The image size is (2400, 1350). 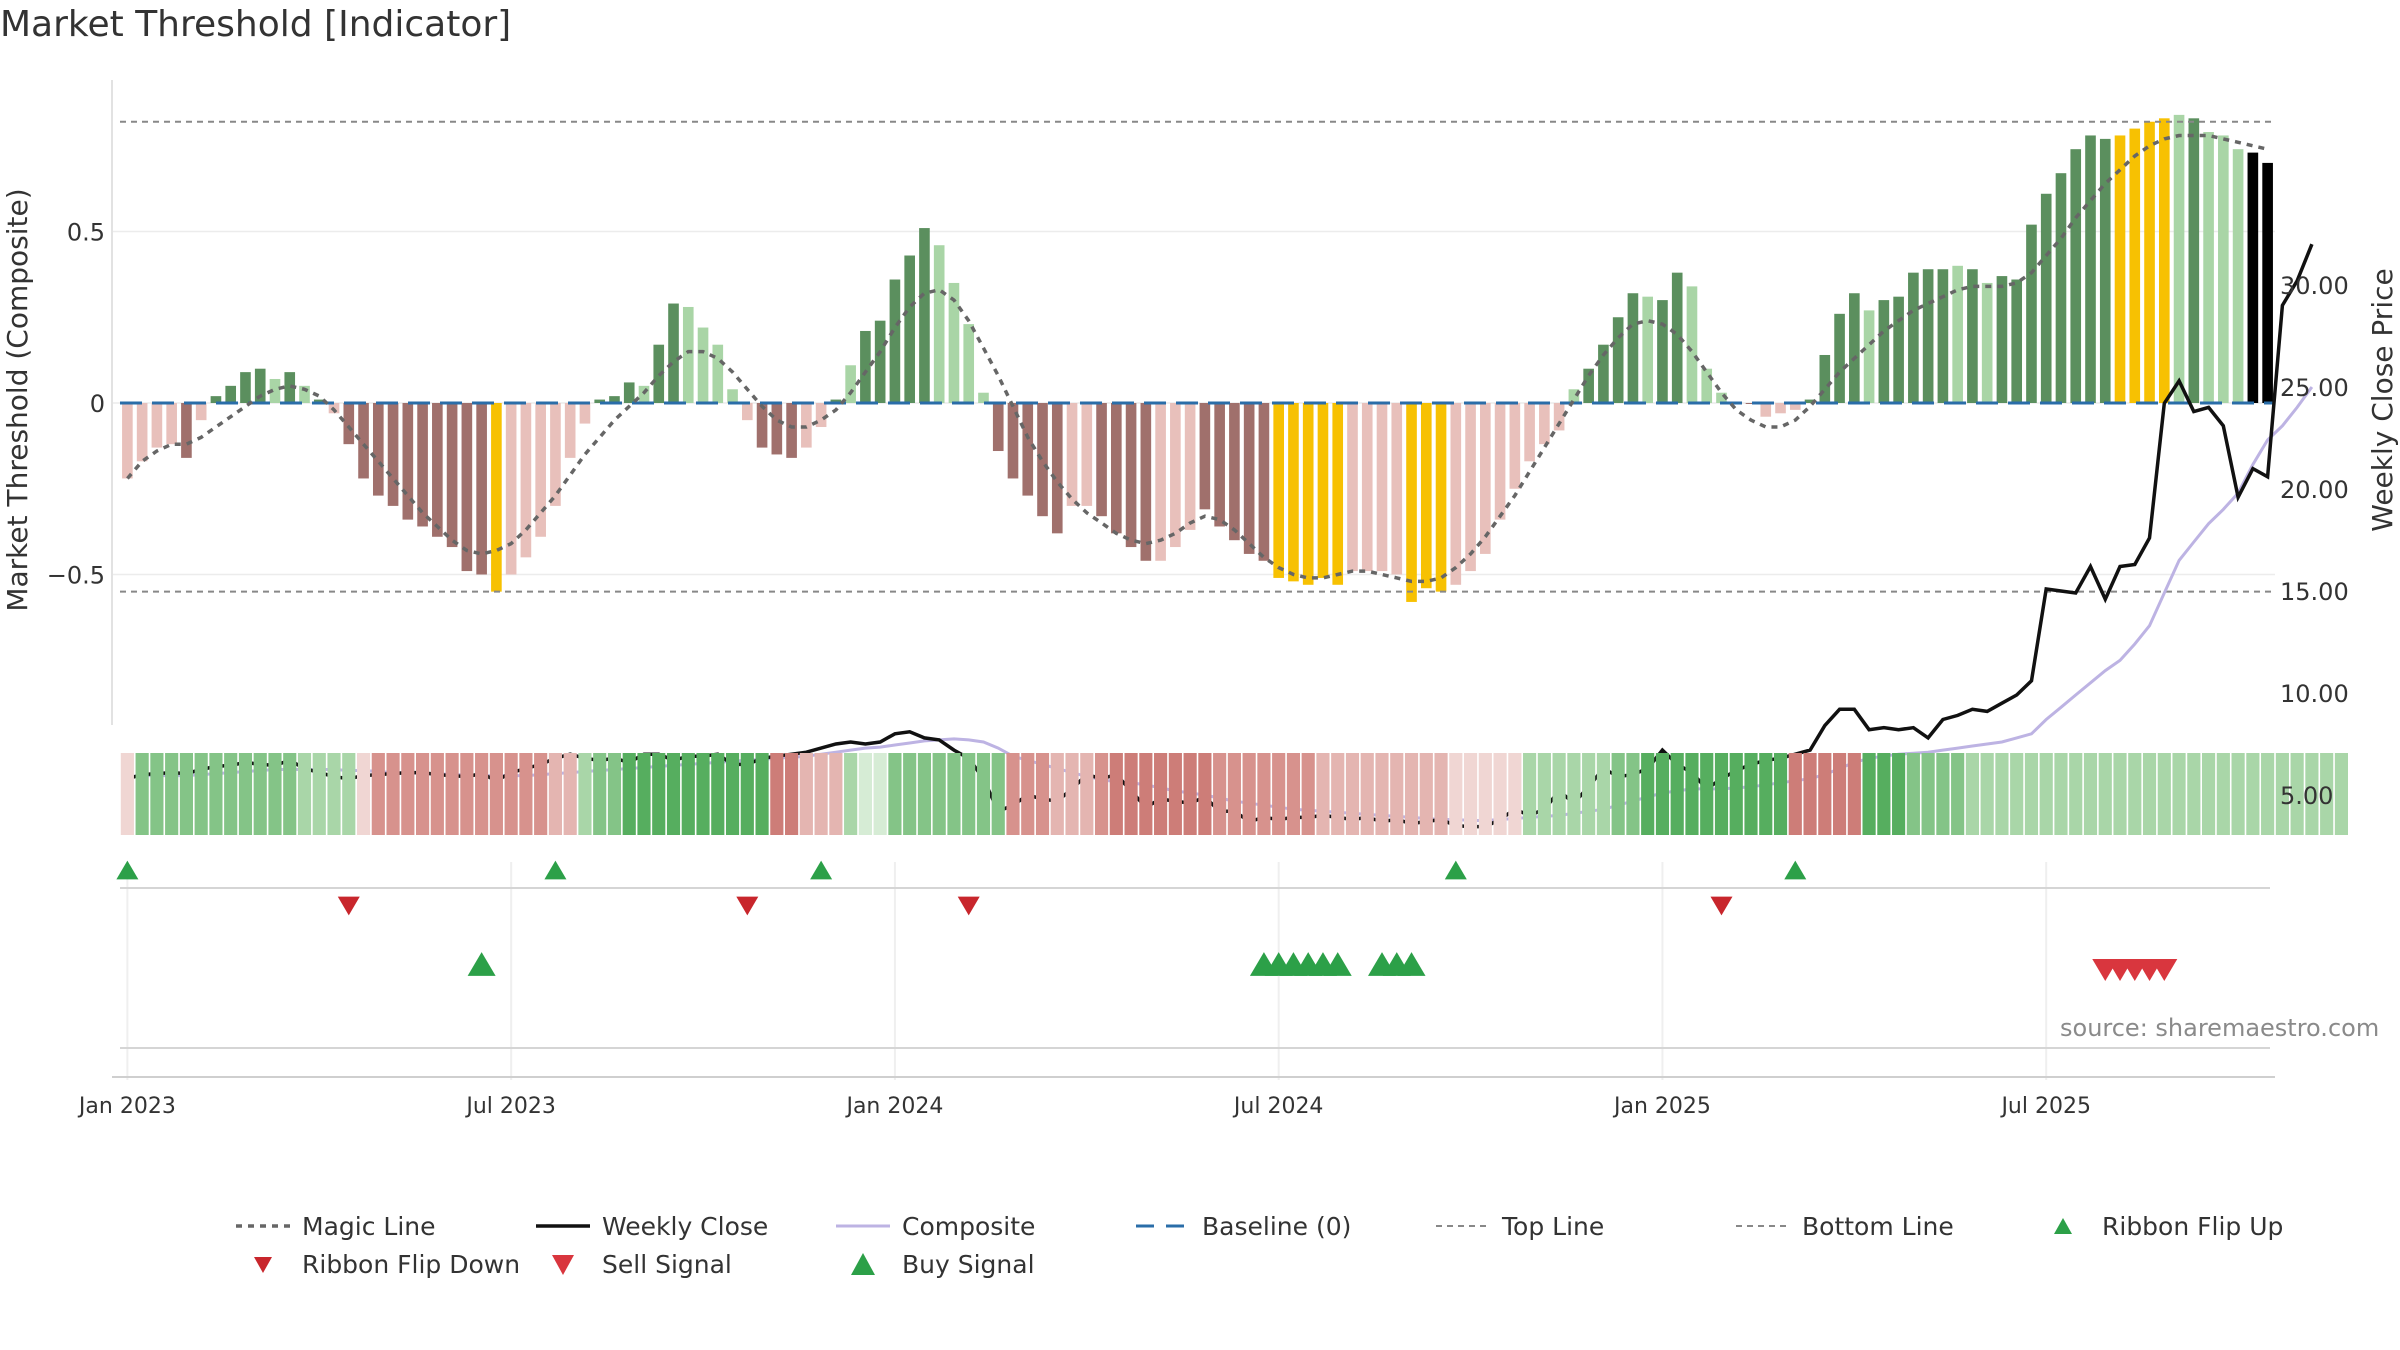 What do you see at coordinates (1147, 921) in the screenshot?
I see `signal-markers` at bounding box center [1147, 921].